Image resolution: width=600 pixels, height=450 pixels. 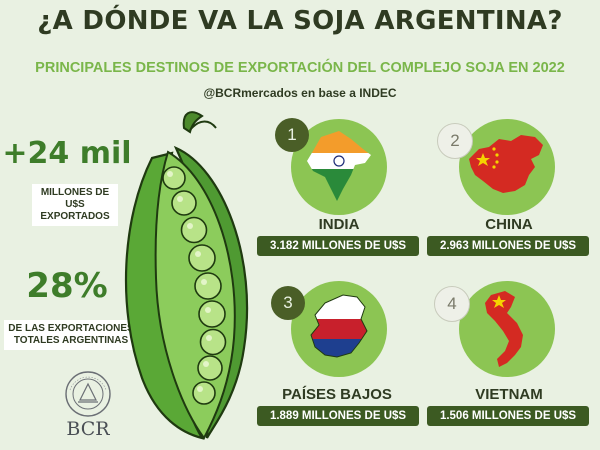 What do you see at coordinates (71, 340) in the screenshot?
I see `share-label-line2: TOTALES ARGENTINAS` at bounding box center [71, 340].